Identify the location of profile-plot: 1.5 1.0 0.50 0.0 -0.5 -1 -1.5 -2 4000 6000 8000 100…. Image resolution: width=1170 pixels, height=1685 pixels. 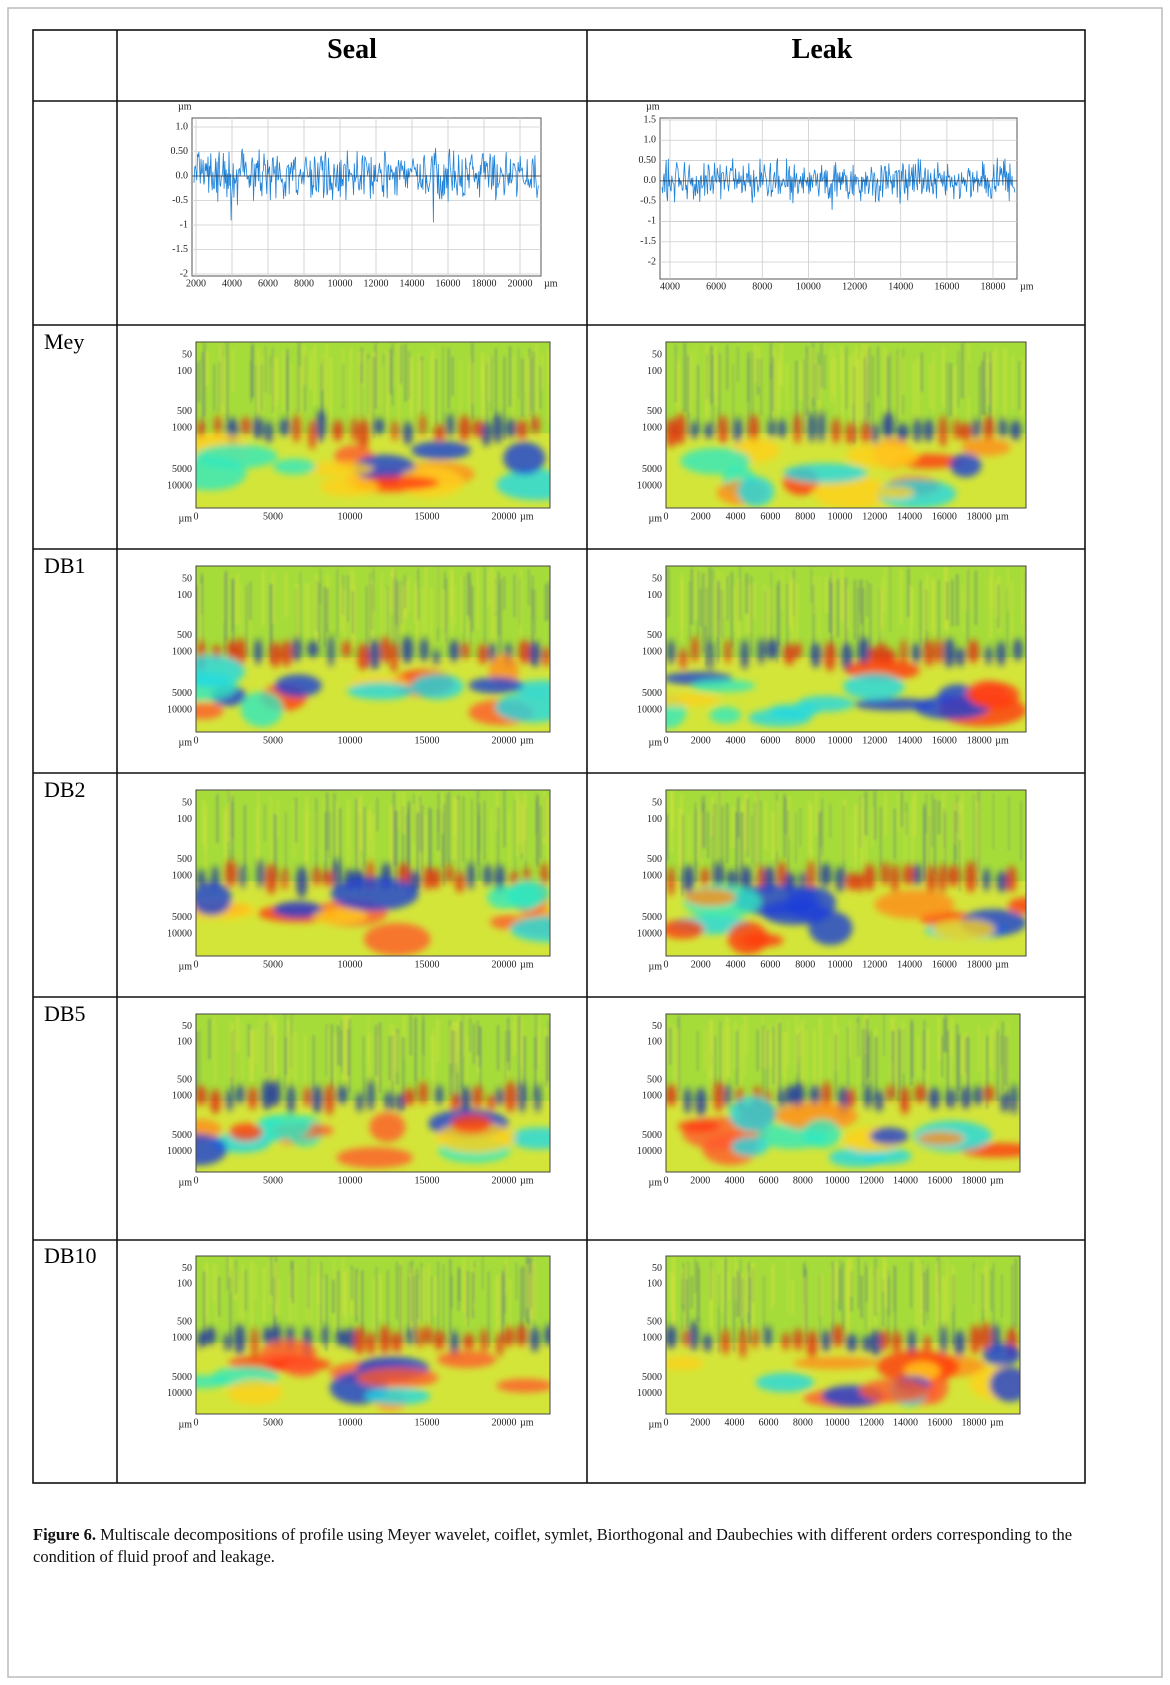
(836, 196).